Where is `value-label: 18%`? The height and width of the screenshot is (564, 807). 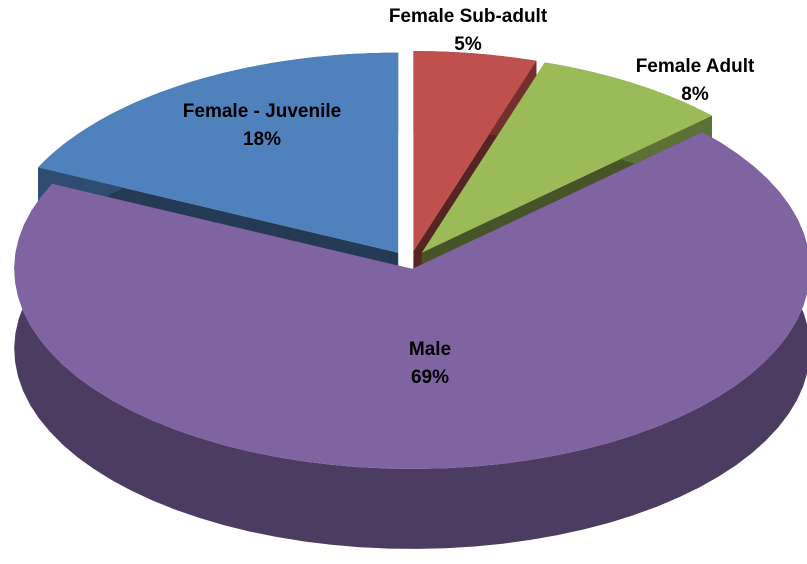
value-label: 18% is located at coordinates (262, 139).